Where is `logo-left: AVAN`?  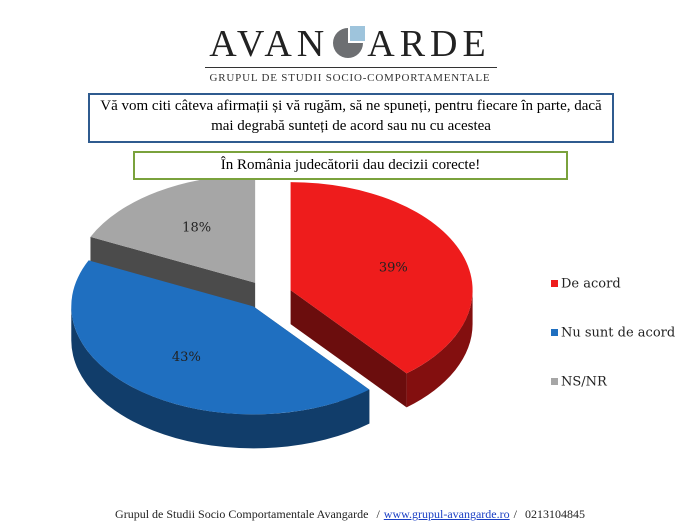 logo-left: AVAN is located at coordinates (269, 44).